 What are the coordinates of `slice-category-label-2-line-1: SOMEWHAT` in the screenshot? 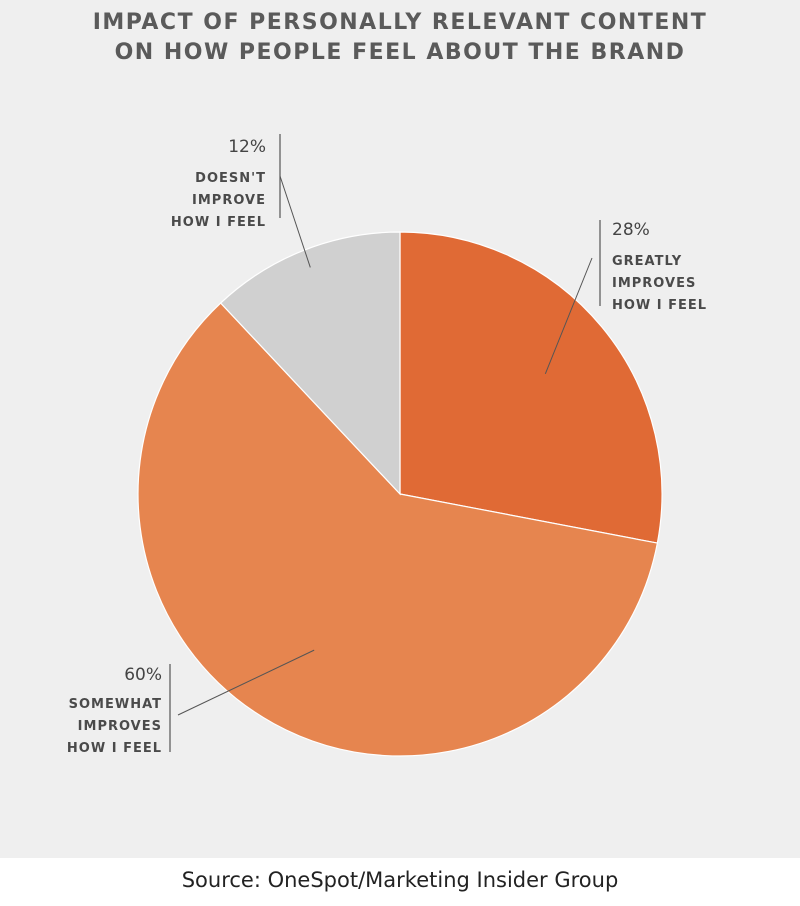 It's located at (115, 704).